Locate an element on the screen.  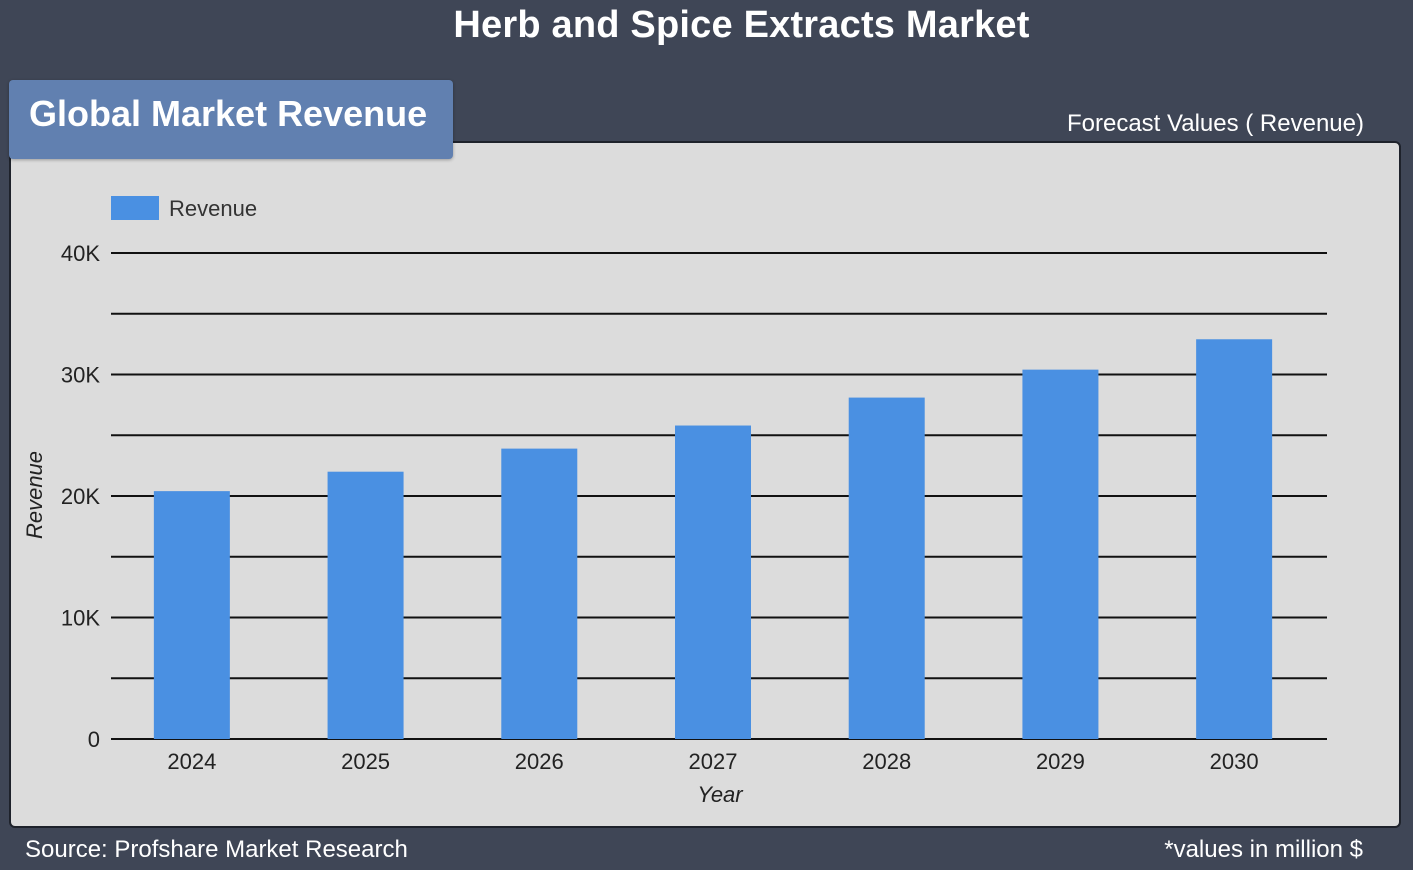
legend: Revenue is located at coordinates (184, 208).